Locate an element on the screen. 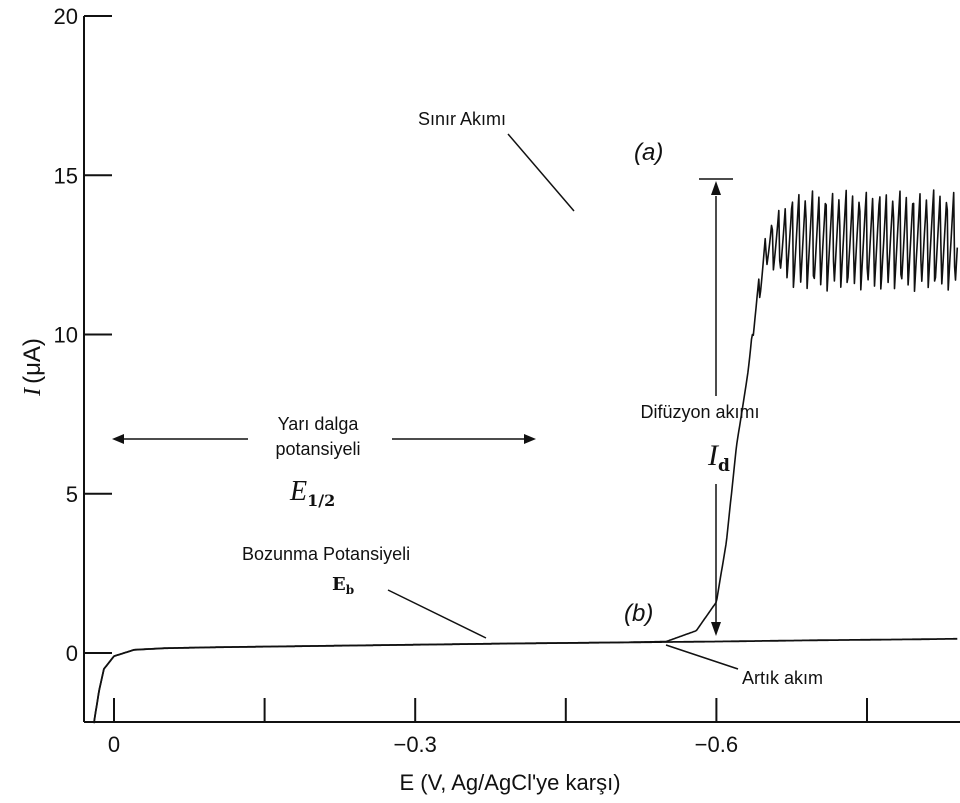  diffusion-arrow-down-head is located at coordinates (716, 629).